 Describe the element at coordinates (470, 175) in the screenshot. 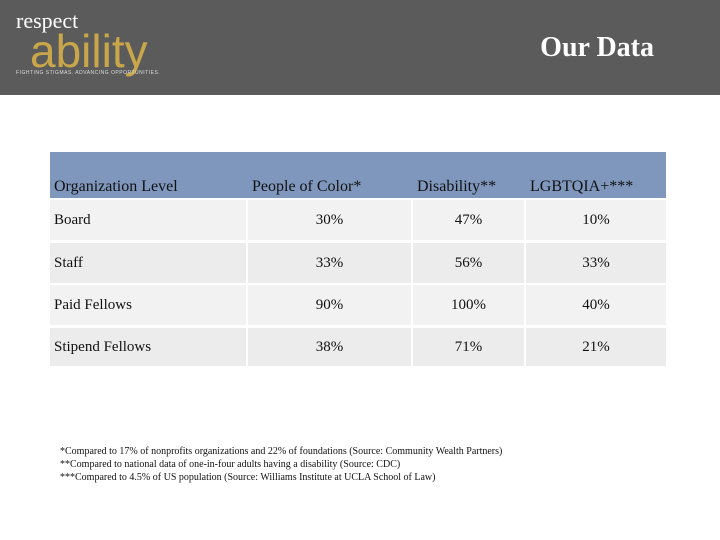

I see `header-cell: Disability**` at that location.